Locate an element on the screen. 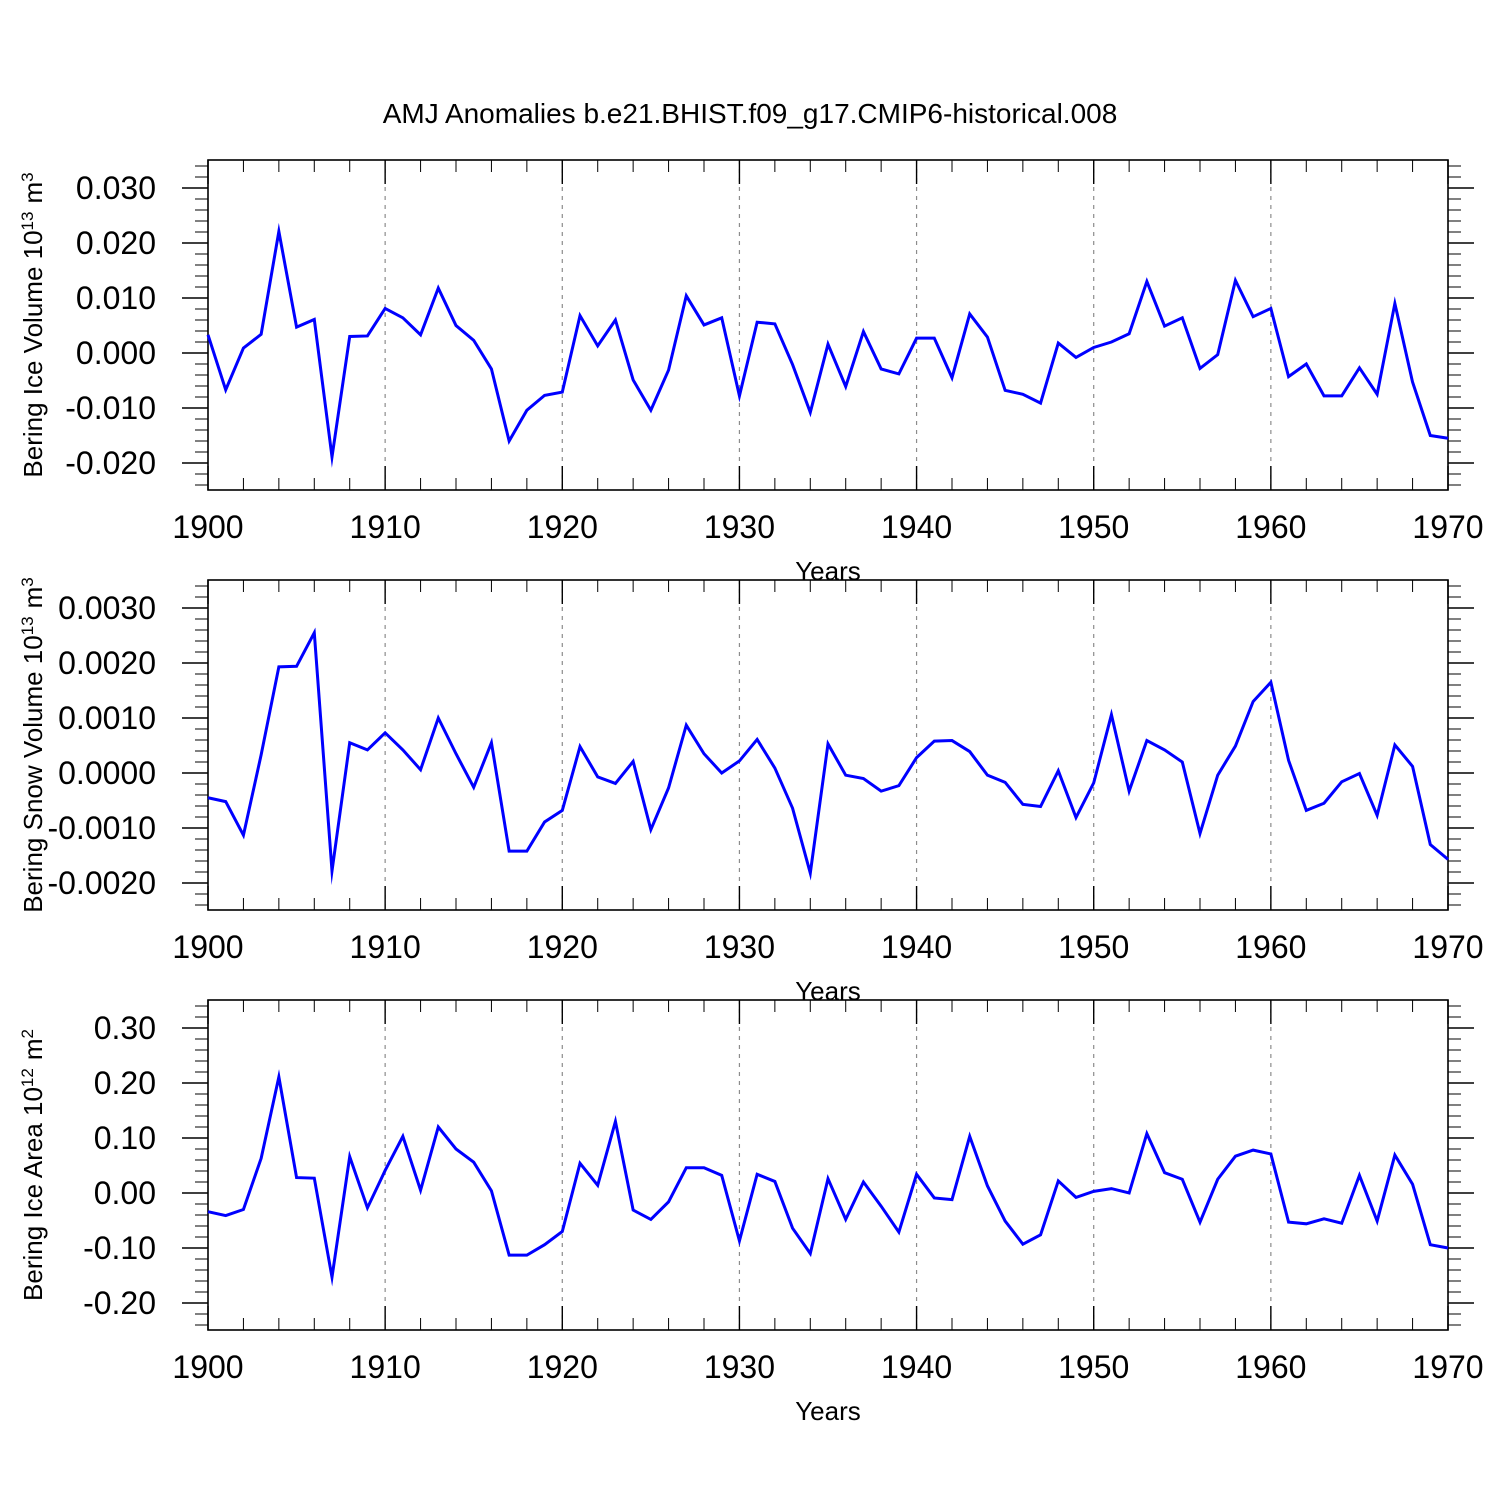 The image size is (1500, 1500). y-tick-label: 0.20 is located at coordinates (125, 1083).